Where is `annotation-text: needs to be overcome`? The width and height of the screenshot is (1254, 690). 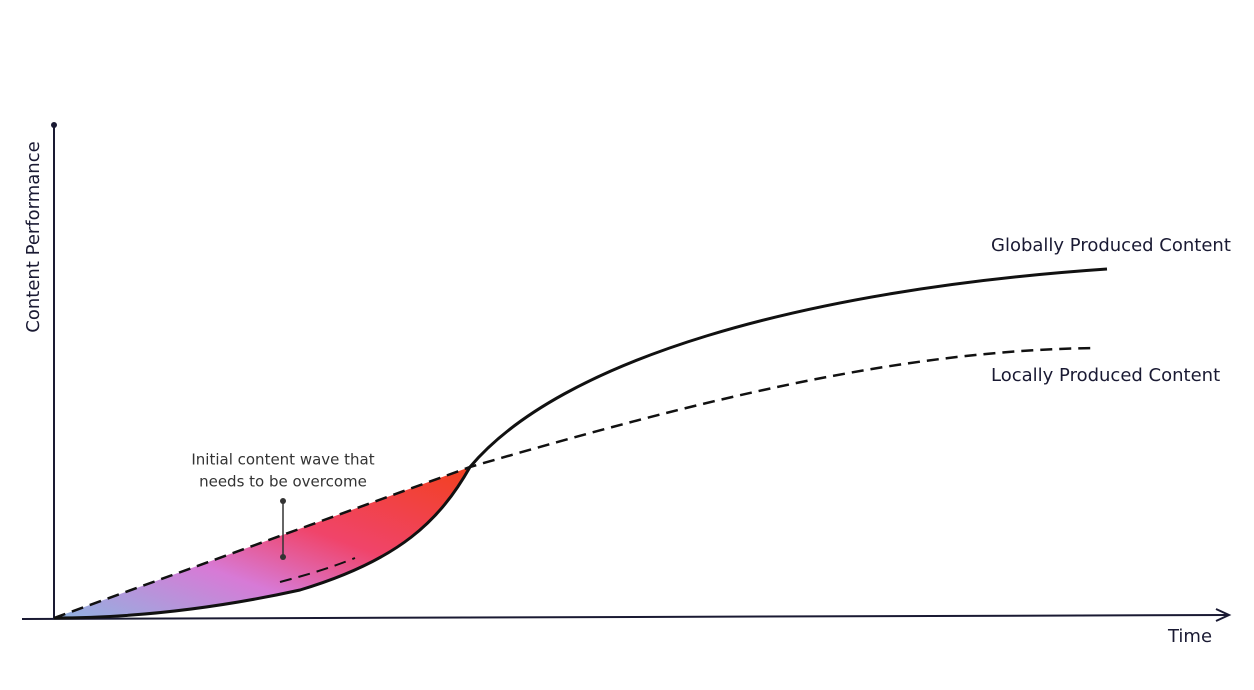 annotation-text: needs to be overcome is located at coordinates (283, 482).